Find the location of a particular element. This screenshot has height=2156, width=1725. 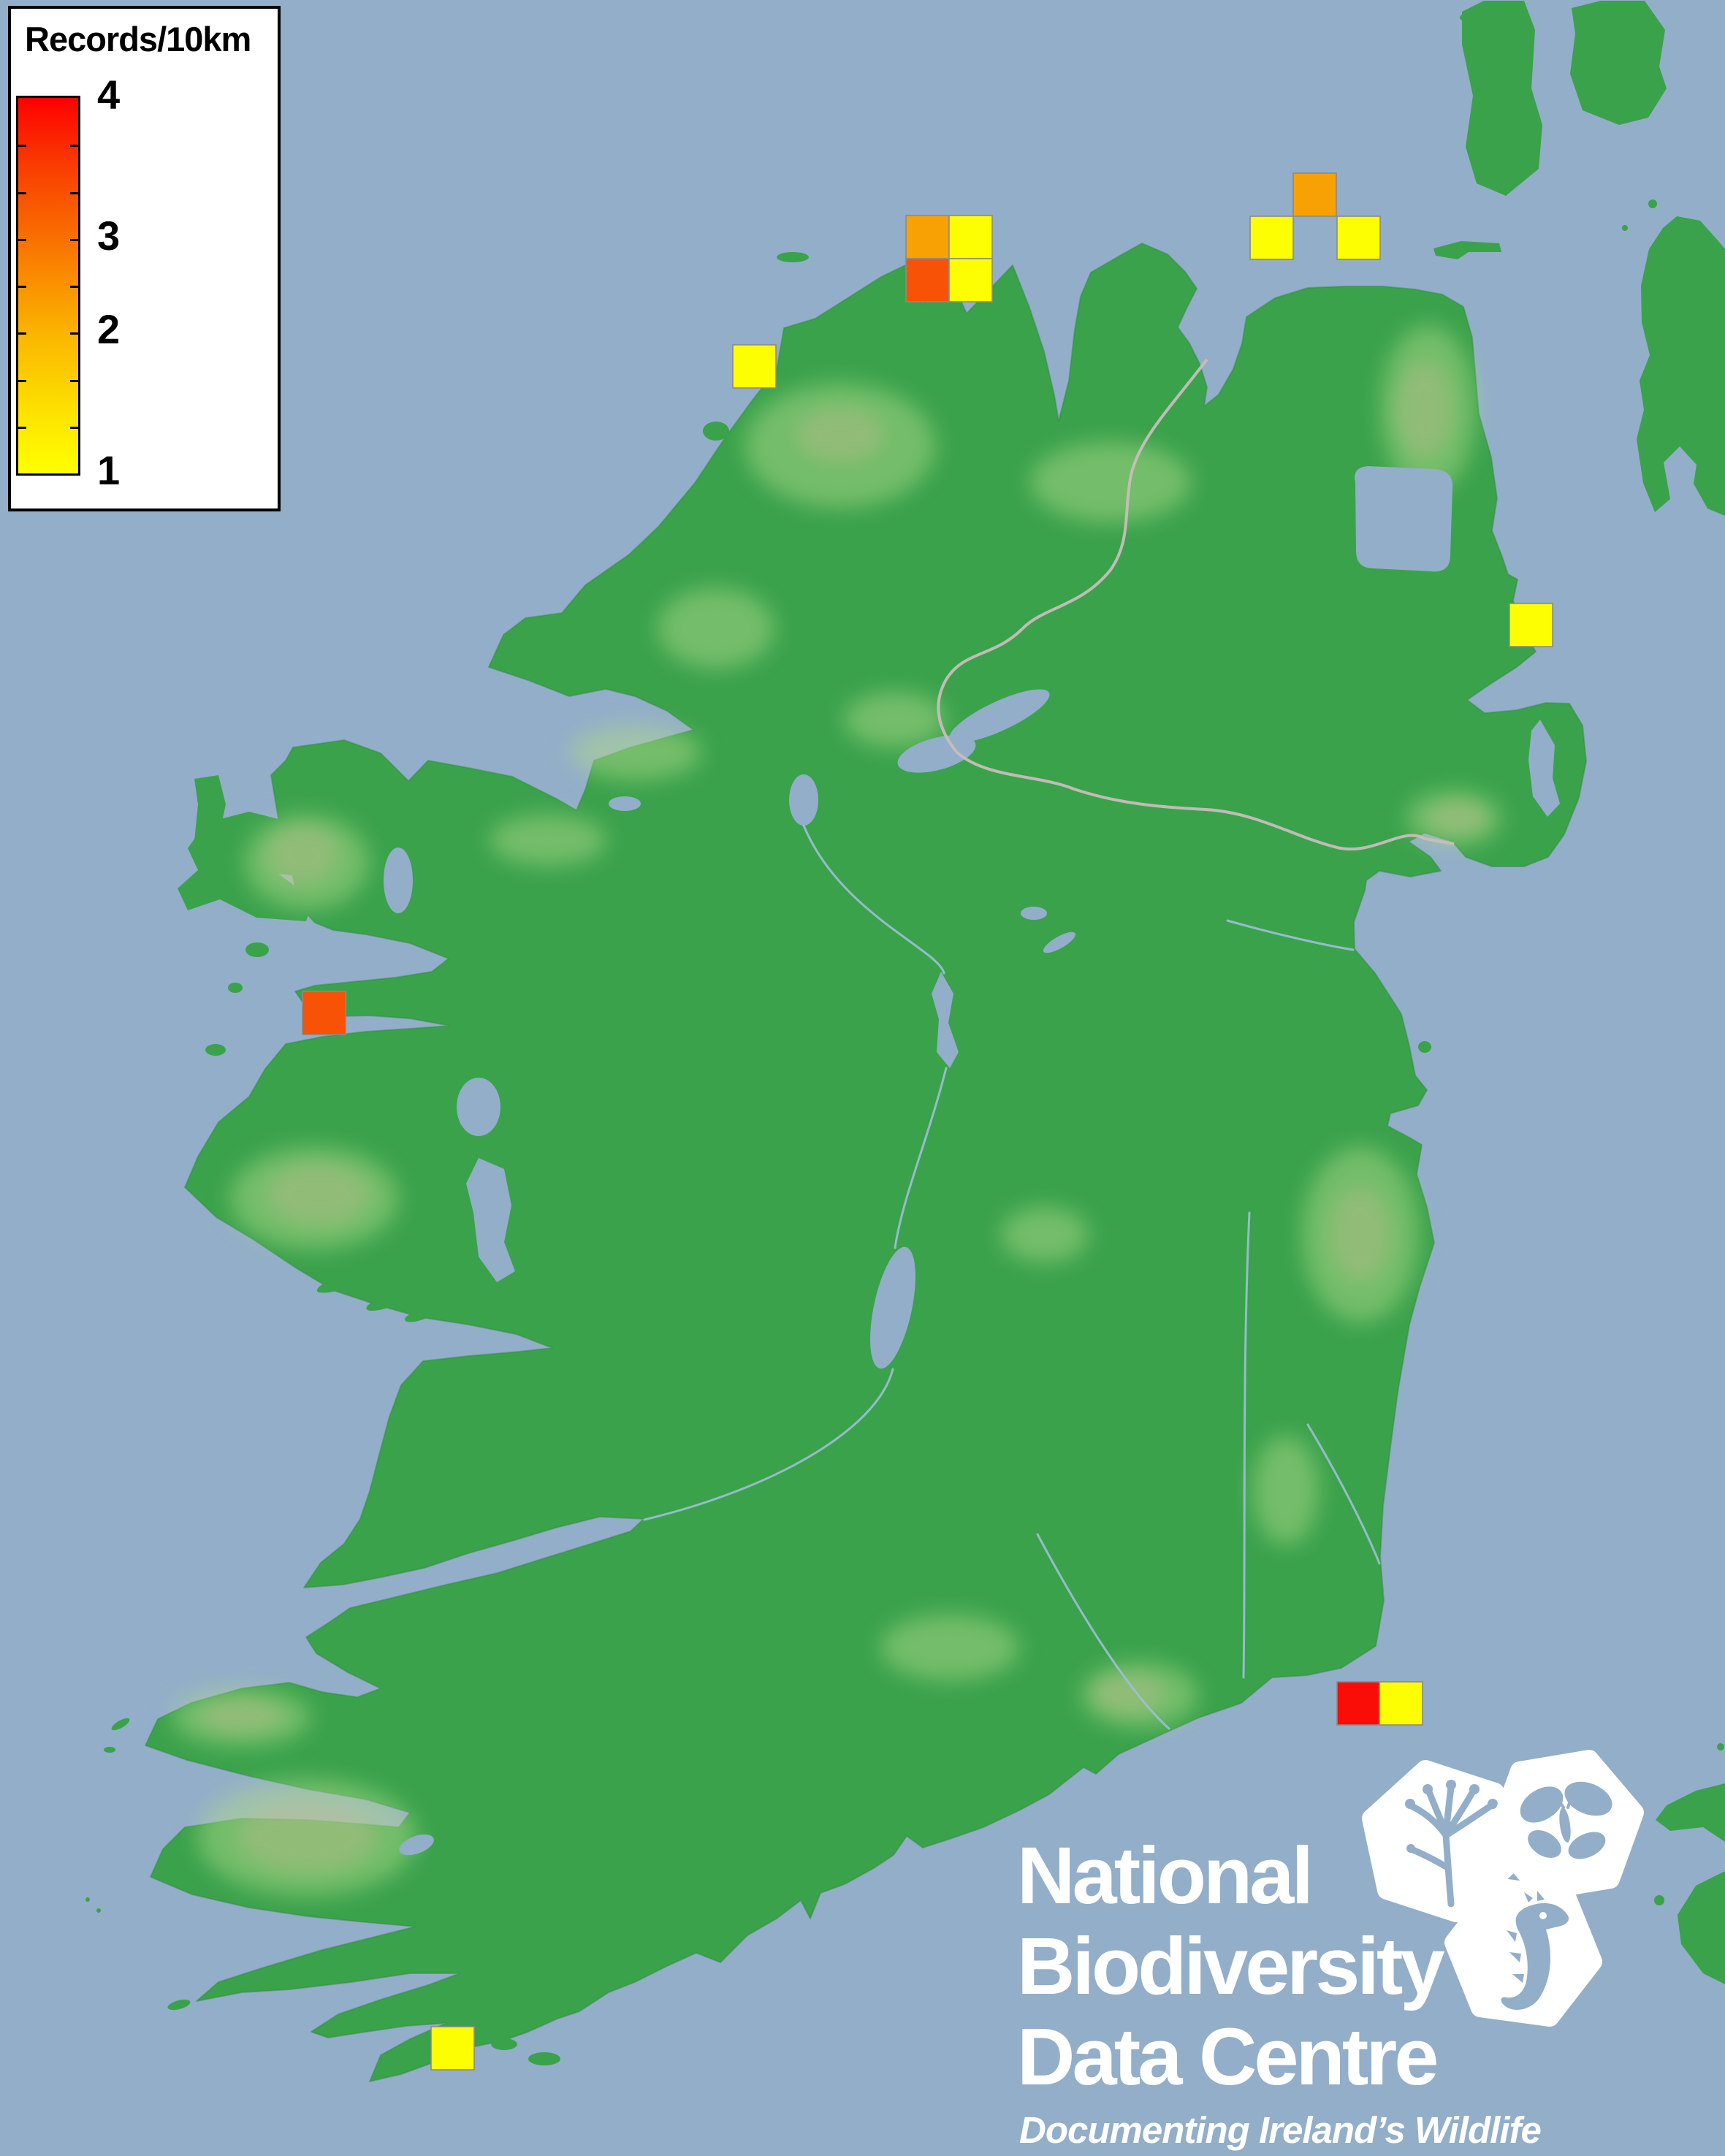

record-square-sq12 is located at coordinates (1401, 1704).